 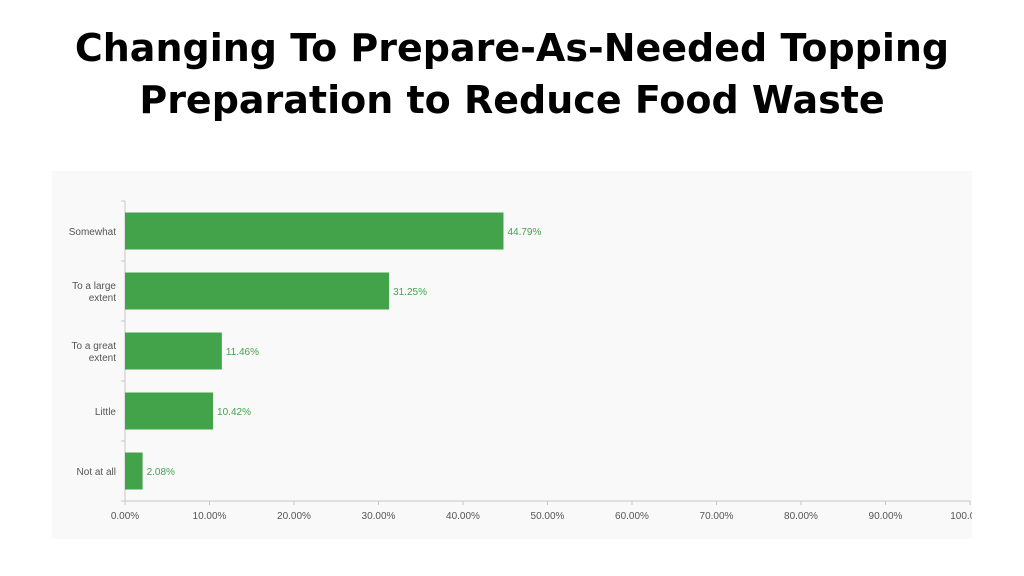 What do you see at coordinates (463, 516) in the screenshot?
I see `x-tick-label: 40.00%` at bounding box center [463, 516].